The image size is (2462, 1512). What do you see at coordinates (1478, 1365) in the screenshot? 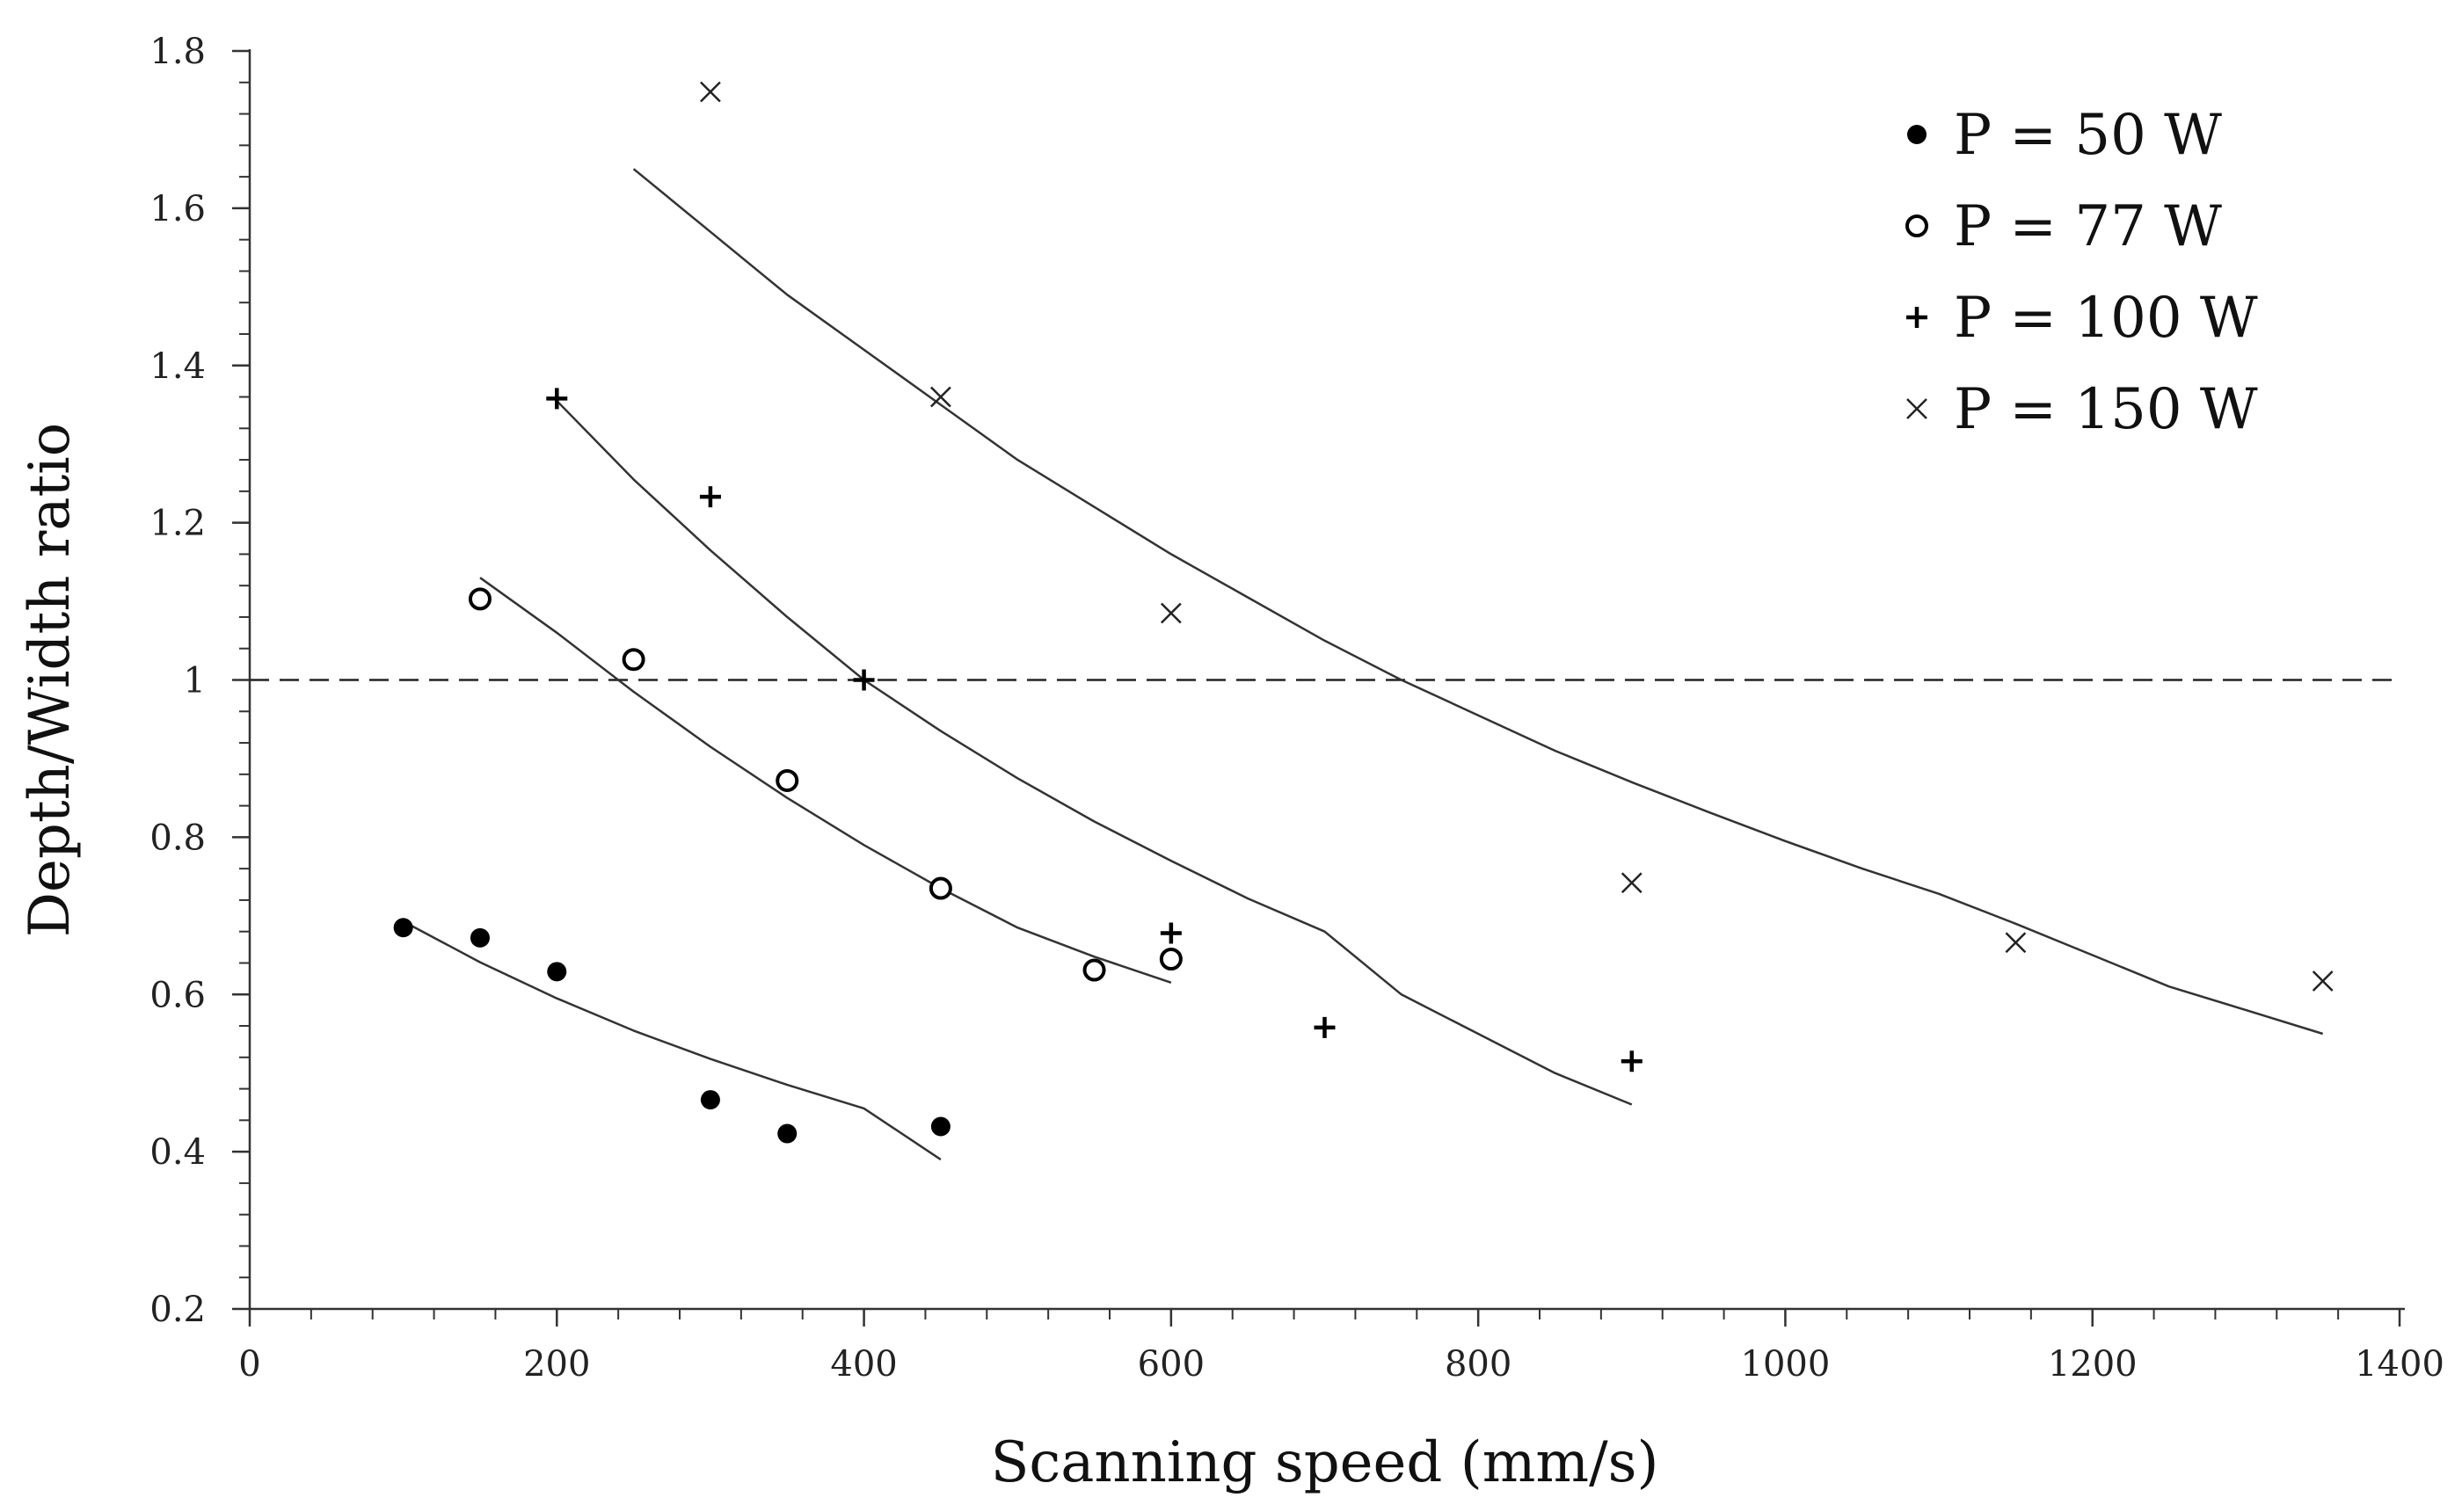
I see `x-tick-label: 800` at bounding box center [1478, 1365].